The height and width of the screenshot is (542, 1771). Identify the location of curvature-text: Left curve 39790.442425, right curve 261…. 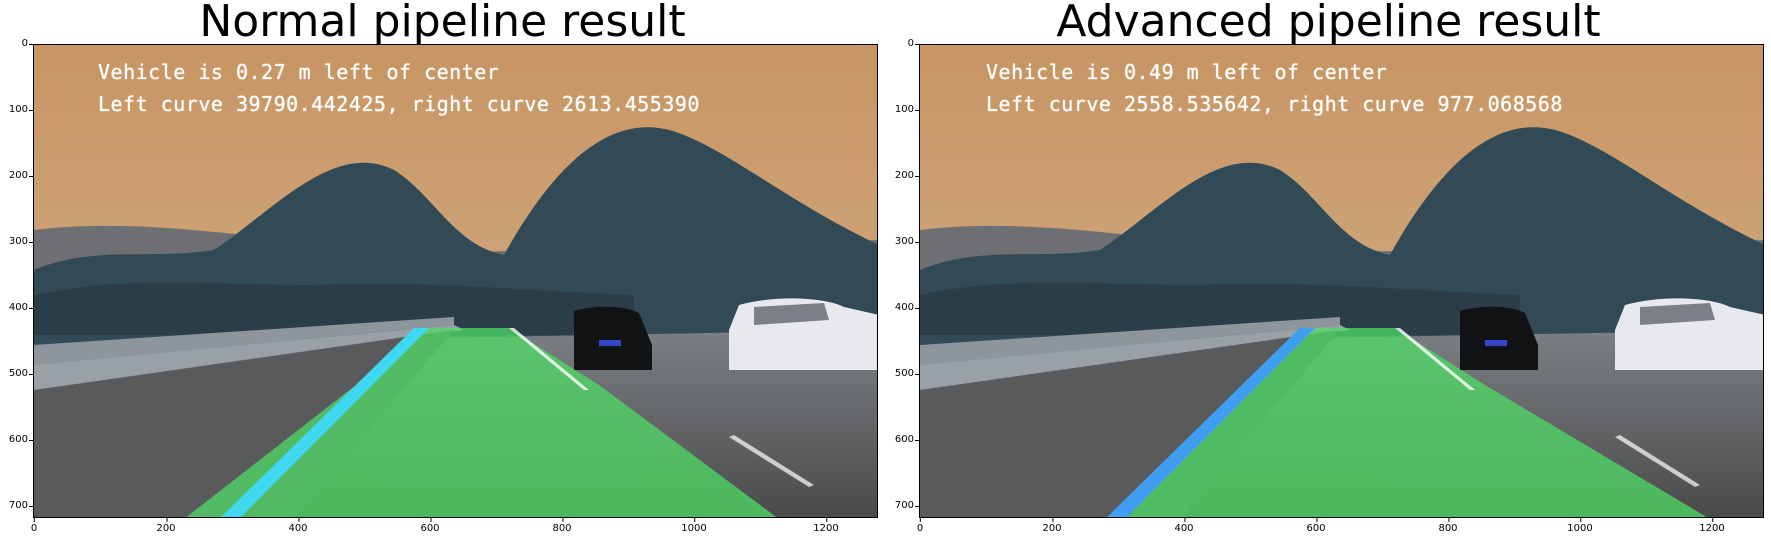
(399, 104).